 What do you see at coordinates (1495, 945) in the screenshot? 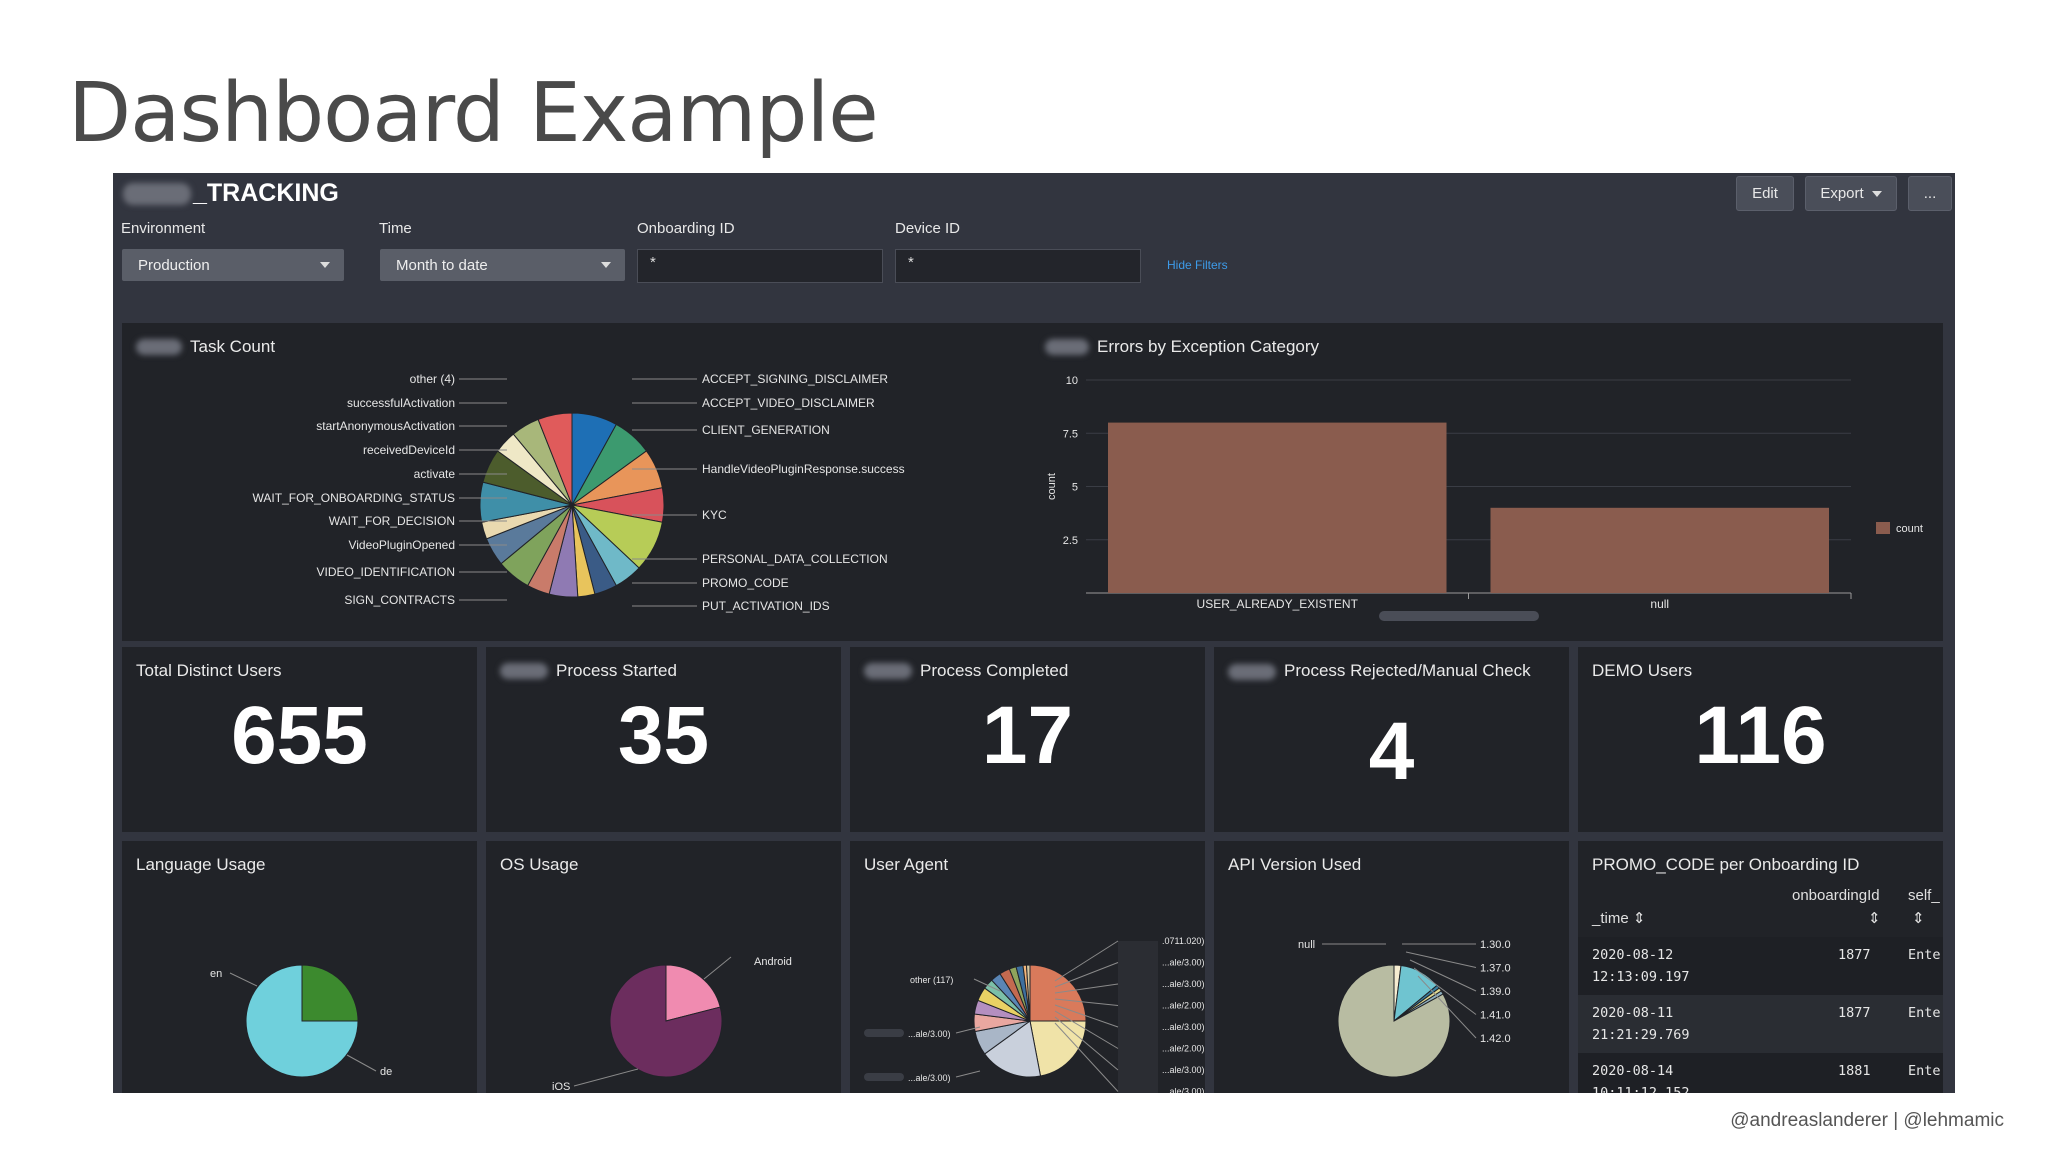
I see `slice-label: 1.30.0` at bounding box center [1495, 945].